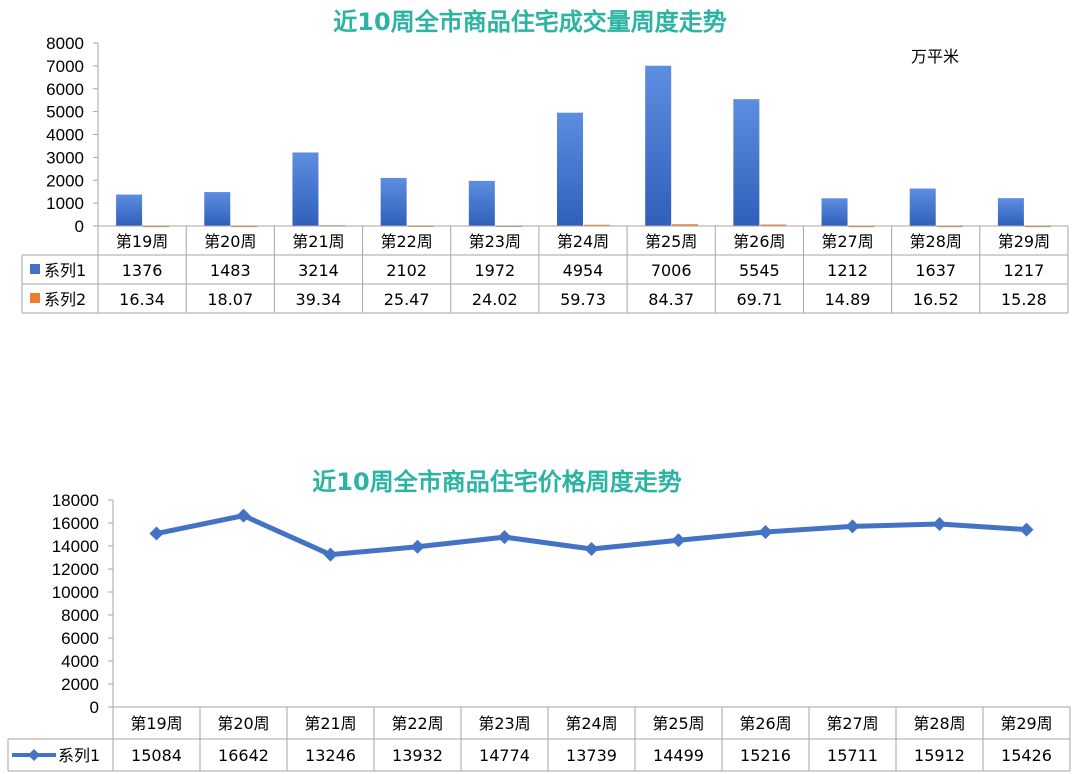 The width and height of the screenshot is (1080, 774). Describe the element at coordinates (583, 270) in the screenshot. I see `data-table-value: 4954` at that location.